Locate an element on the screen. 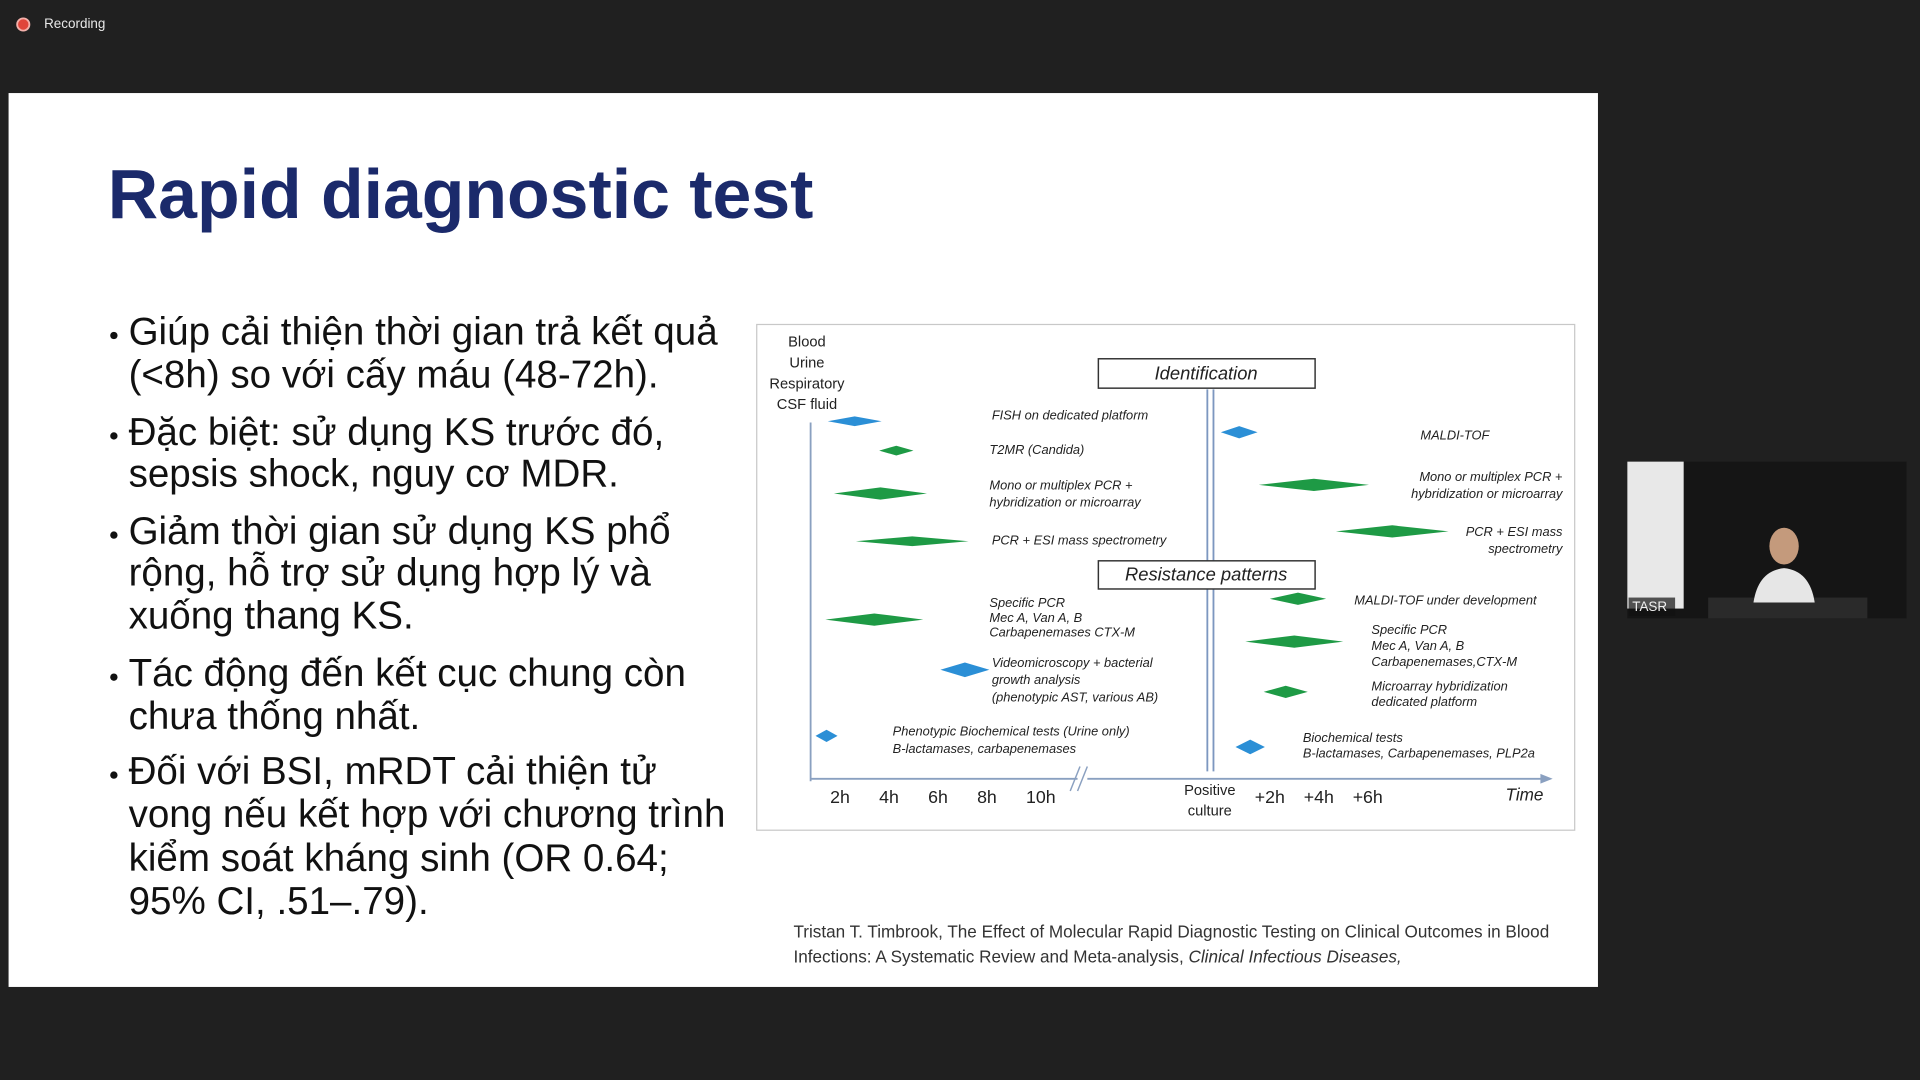  time-label: 6h is located at coordinates (938, 797).